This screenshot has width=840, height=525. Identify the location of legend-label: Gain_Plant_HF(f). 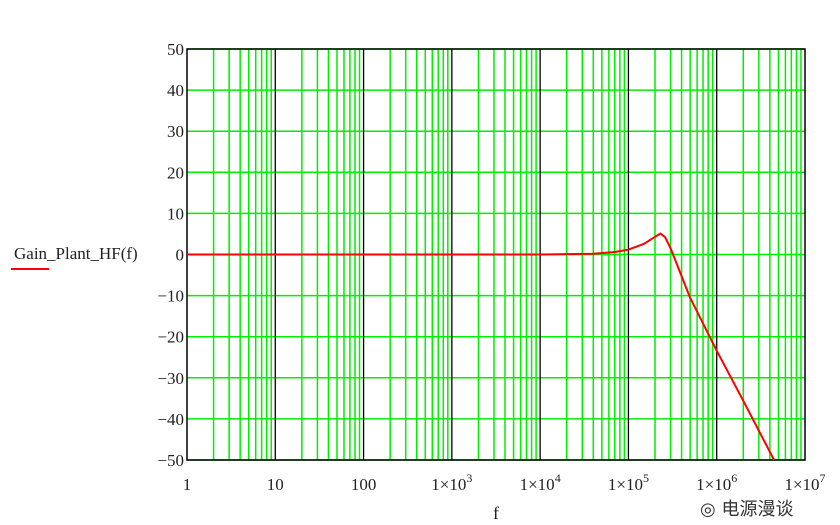
(76, 253).